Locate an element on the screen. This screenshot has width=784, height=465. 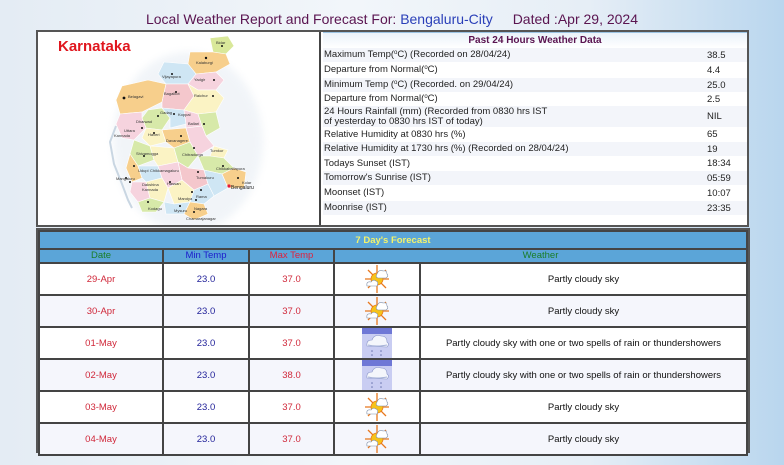
svg-text: Mandya is located at coordinates (185, 198).